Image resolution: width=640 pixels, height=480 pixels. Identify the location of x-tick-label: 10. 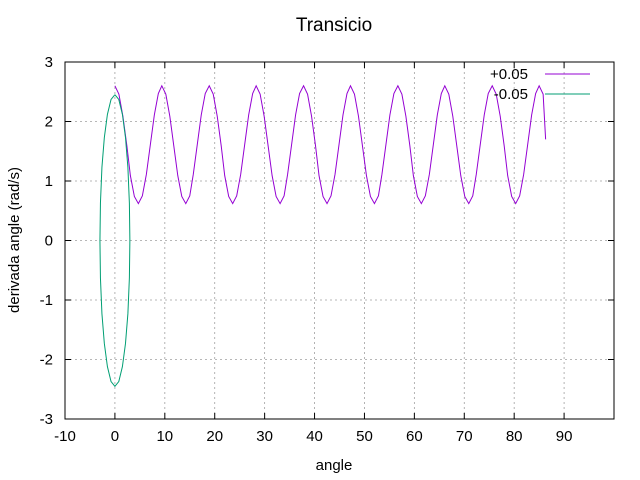
(164, 436).